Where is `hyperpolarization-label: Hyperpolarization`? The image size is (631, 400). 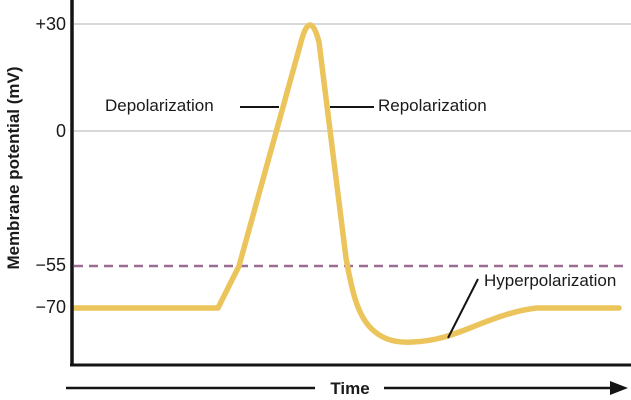 hyperpolarization-label: Hyperpolarization is located at coordinates (550, 280).